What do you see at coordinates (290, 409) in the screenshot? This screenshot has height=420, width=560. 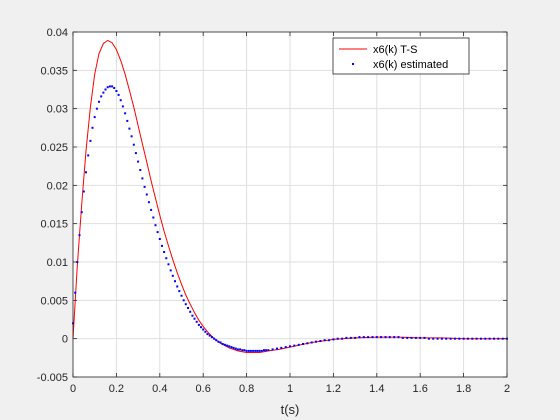 I see `x-axis-label: t(s)` at bounding box center [290, 409].